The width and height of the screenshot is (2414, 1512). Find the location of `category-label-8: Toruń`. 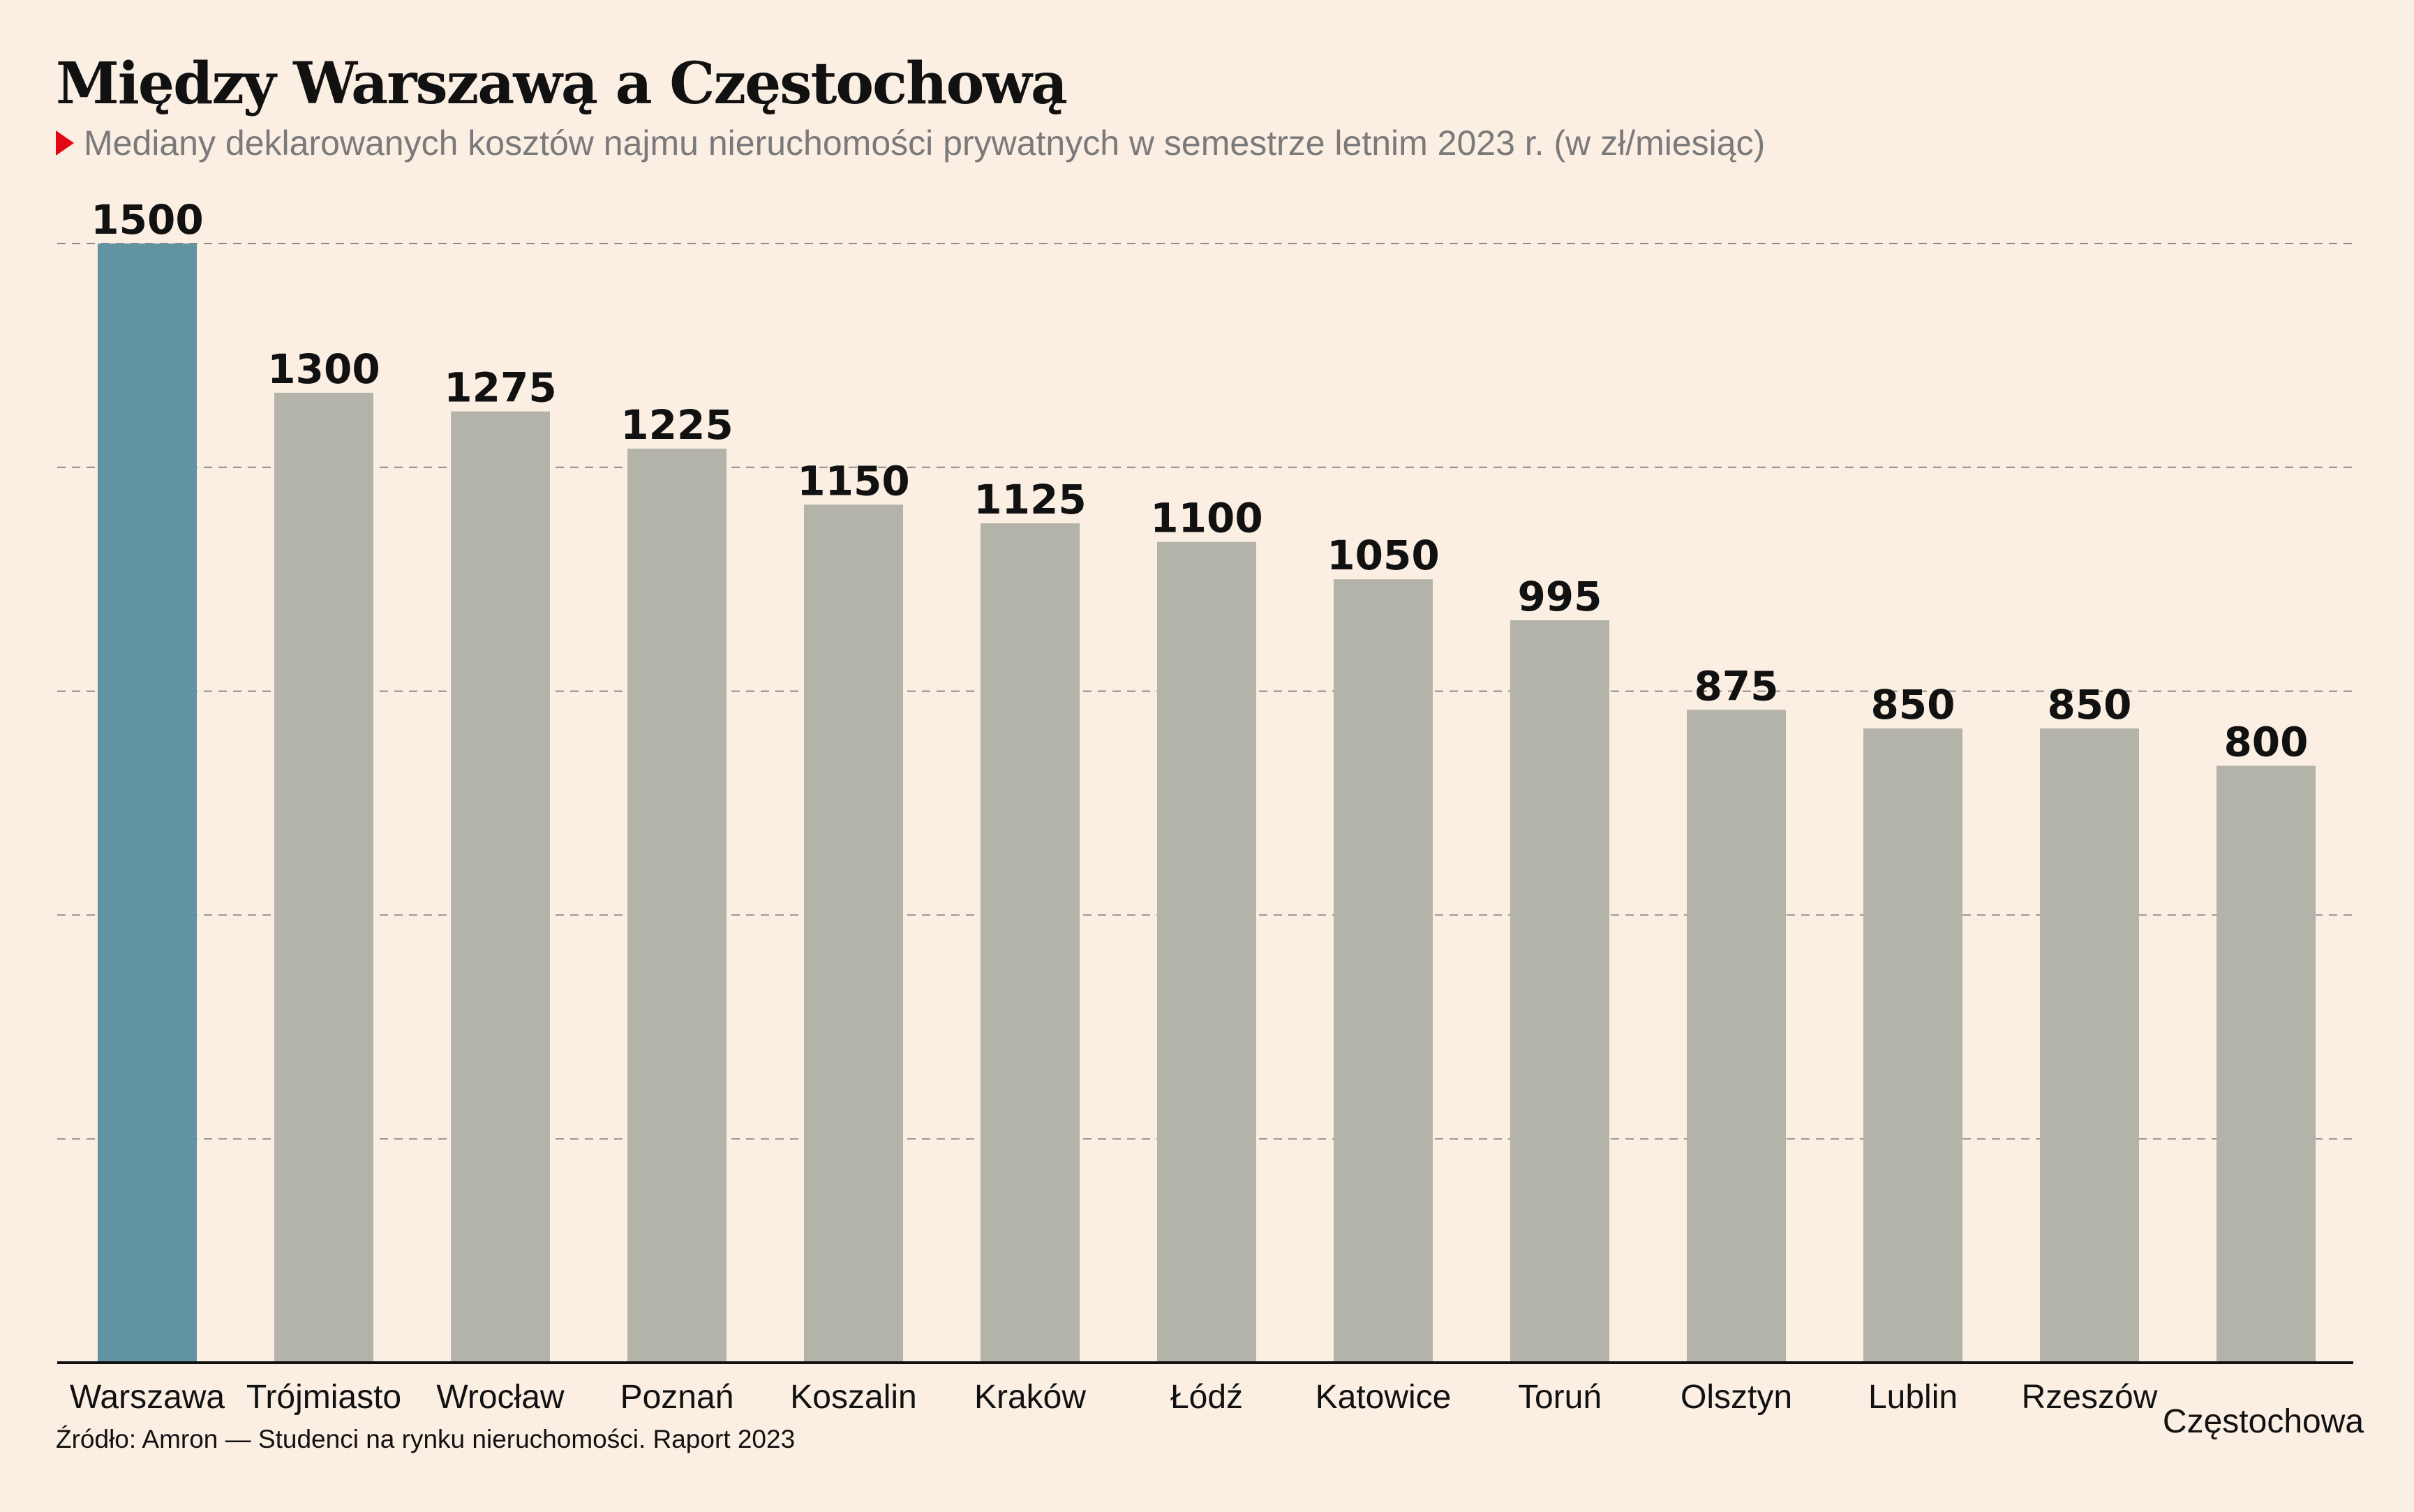

category-label-8: Toruń is located at coordinates (1560, 1397).